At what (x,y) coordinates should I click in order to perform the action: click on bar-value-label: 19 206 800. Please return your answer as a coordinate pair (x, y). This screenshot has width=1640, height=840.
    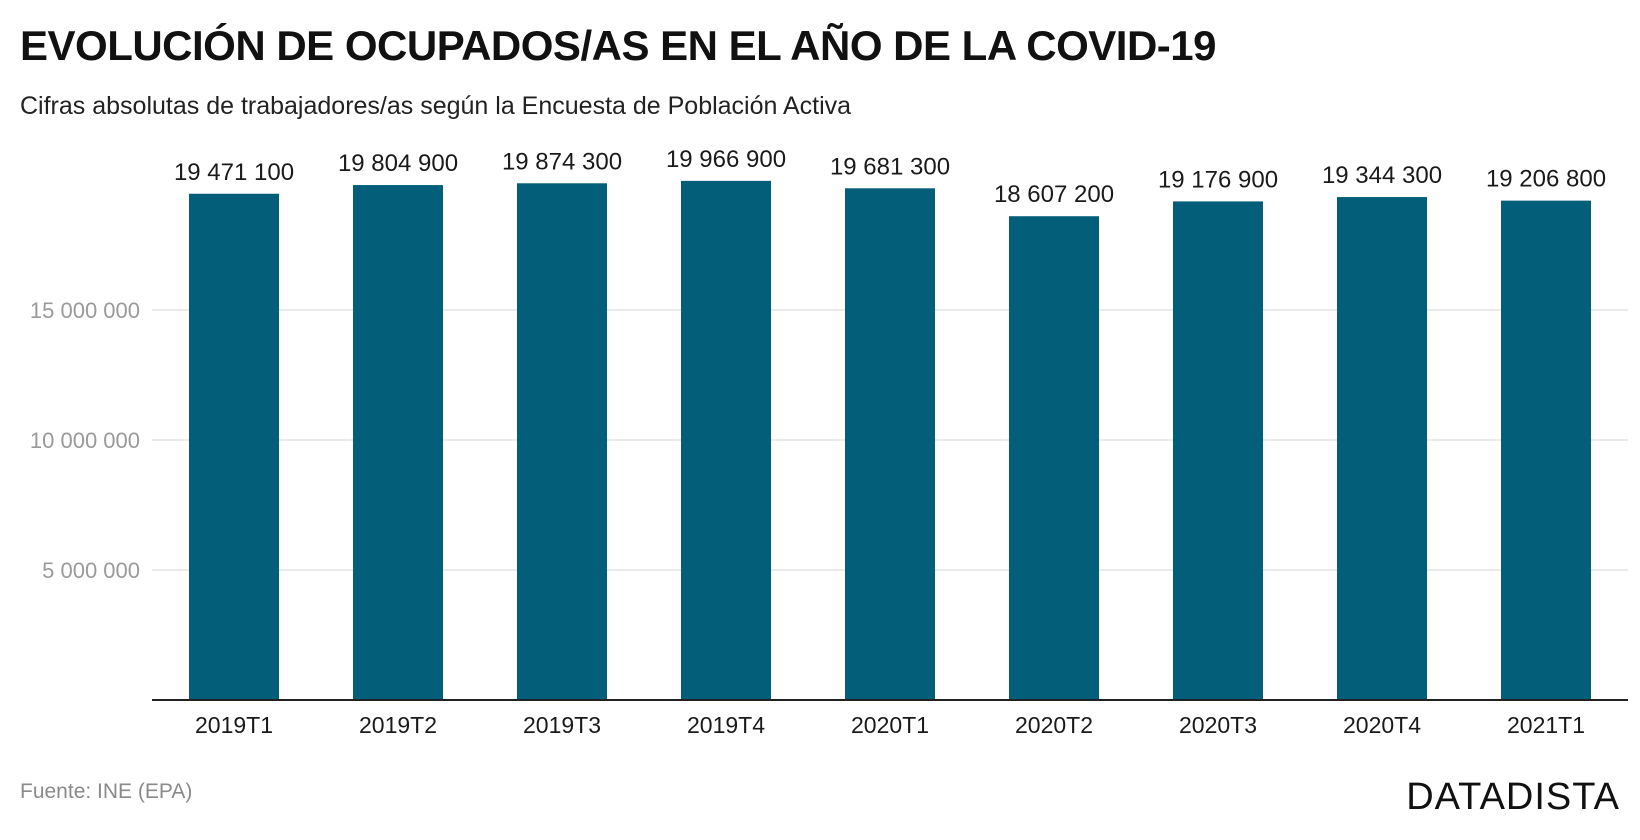
    Looking at the image, I should click on (1546, 179).